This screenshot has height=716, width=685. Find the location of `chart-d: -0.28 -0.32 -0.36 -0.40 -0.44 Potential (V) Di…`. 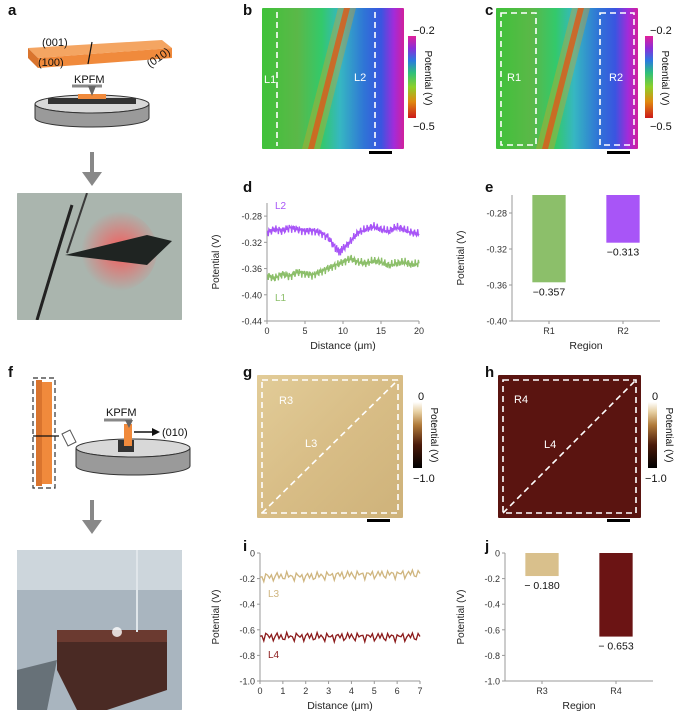

chart-d: -0.28 -0.32 -0.36 -0.40 -0.44 Potential (V) Di… is located at coordinates (317, 276).